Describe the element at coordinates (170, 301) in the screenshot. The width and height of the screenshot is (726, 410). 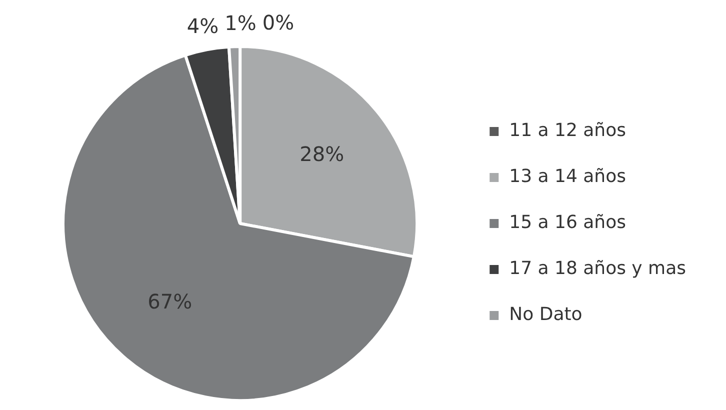
I see `data-label: 67%` at that location.